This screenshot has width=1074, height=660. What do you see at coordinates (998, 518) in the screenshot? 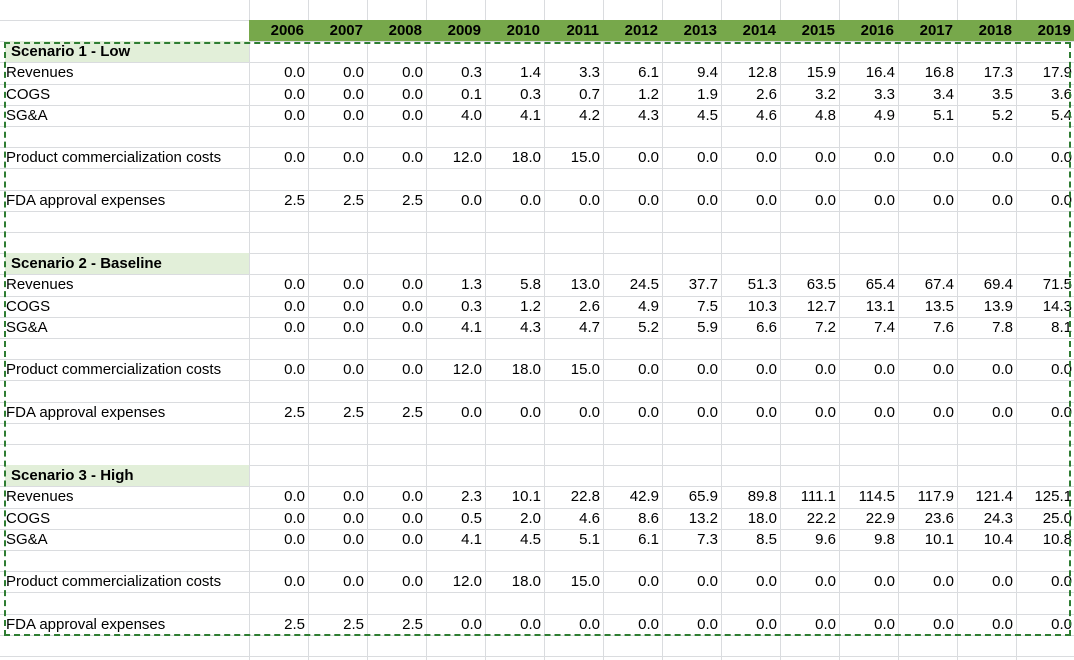
I see `value-cell: 24.3` at bounding box center [998, 518].